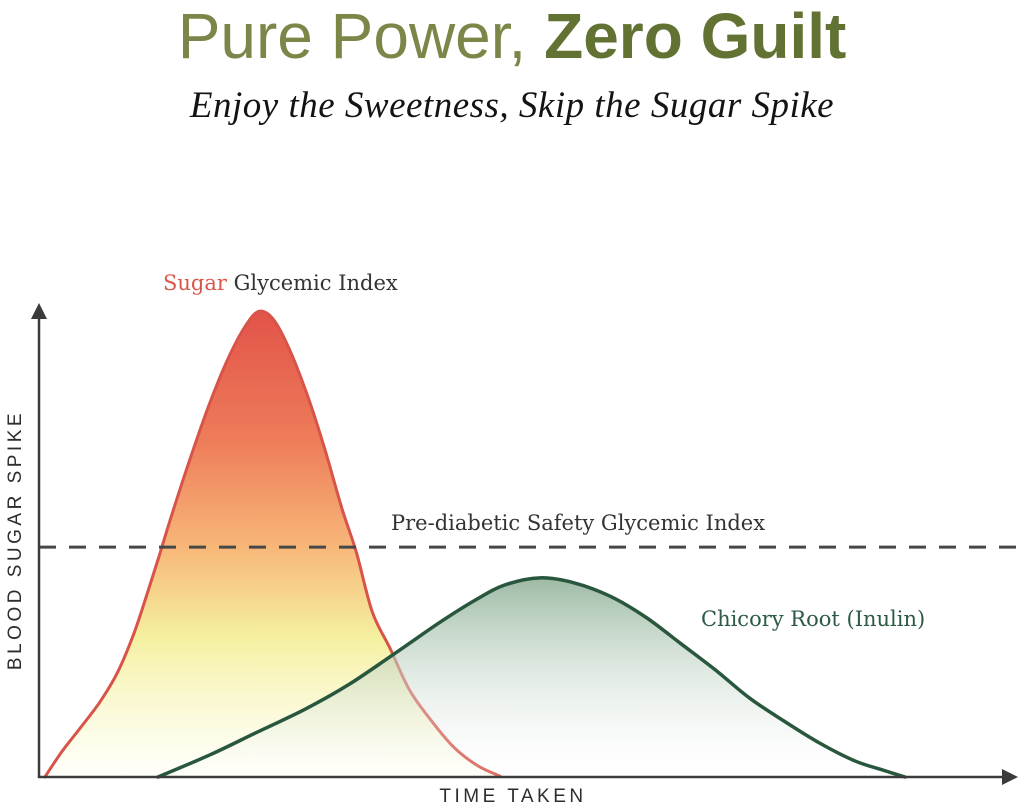 Image resolution: width=1024 pixels, height=810 pixels. I want to click on threshold-label: Pre-diabetic Safety Glycemic Index, so click(578, 523).